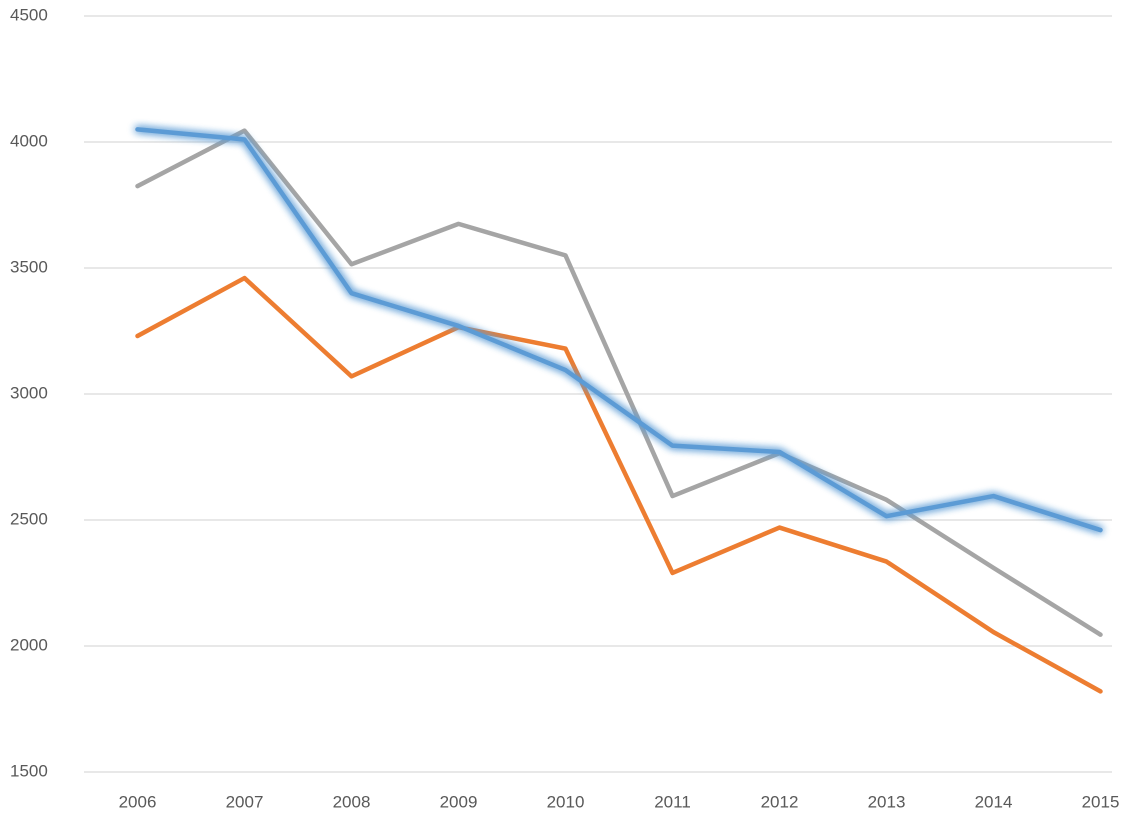 This screenshot has width=1128, height=818. What do you see at coordinates (566, 801) in the screenshot?
I see `x-tick-label: 2010` at bounding box center [566, 801].